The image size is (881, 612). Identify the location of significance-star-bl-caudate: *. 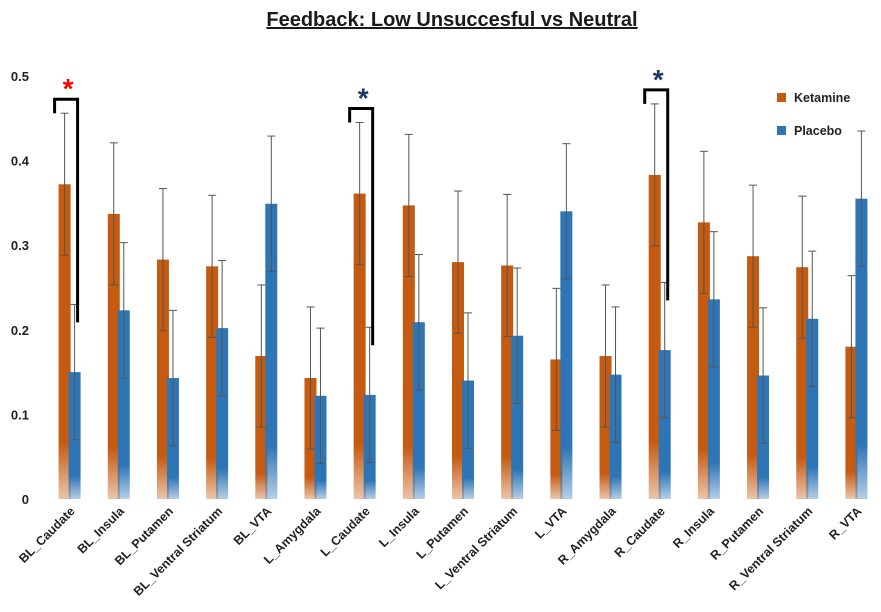
(68, 88).